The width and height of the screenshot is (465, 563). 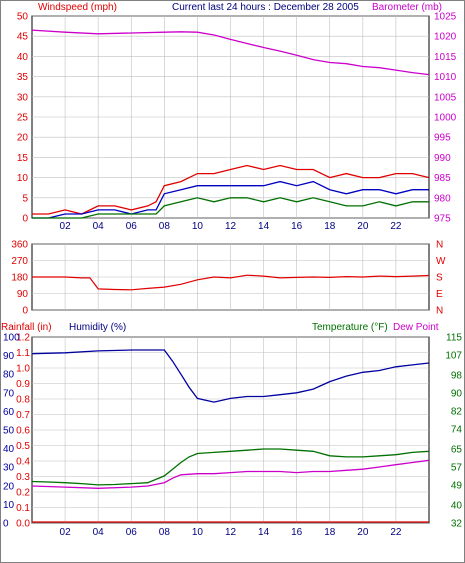 What do you see at coordinates (445, 97) in the screenshot?
I see `barometer-tick-label: 1005` at bounding box center [445, 97].